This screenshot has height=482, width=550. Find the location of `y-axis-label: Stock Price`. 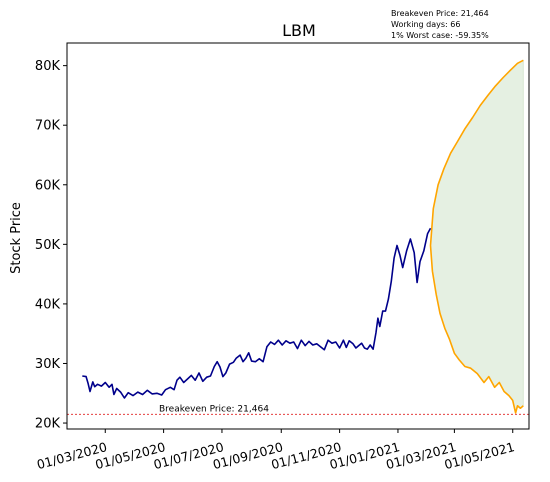

y-axis-label: Stock Price is located at coordinates (16, 238).